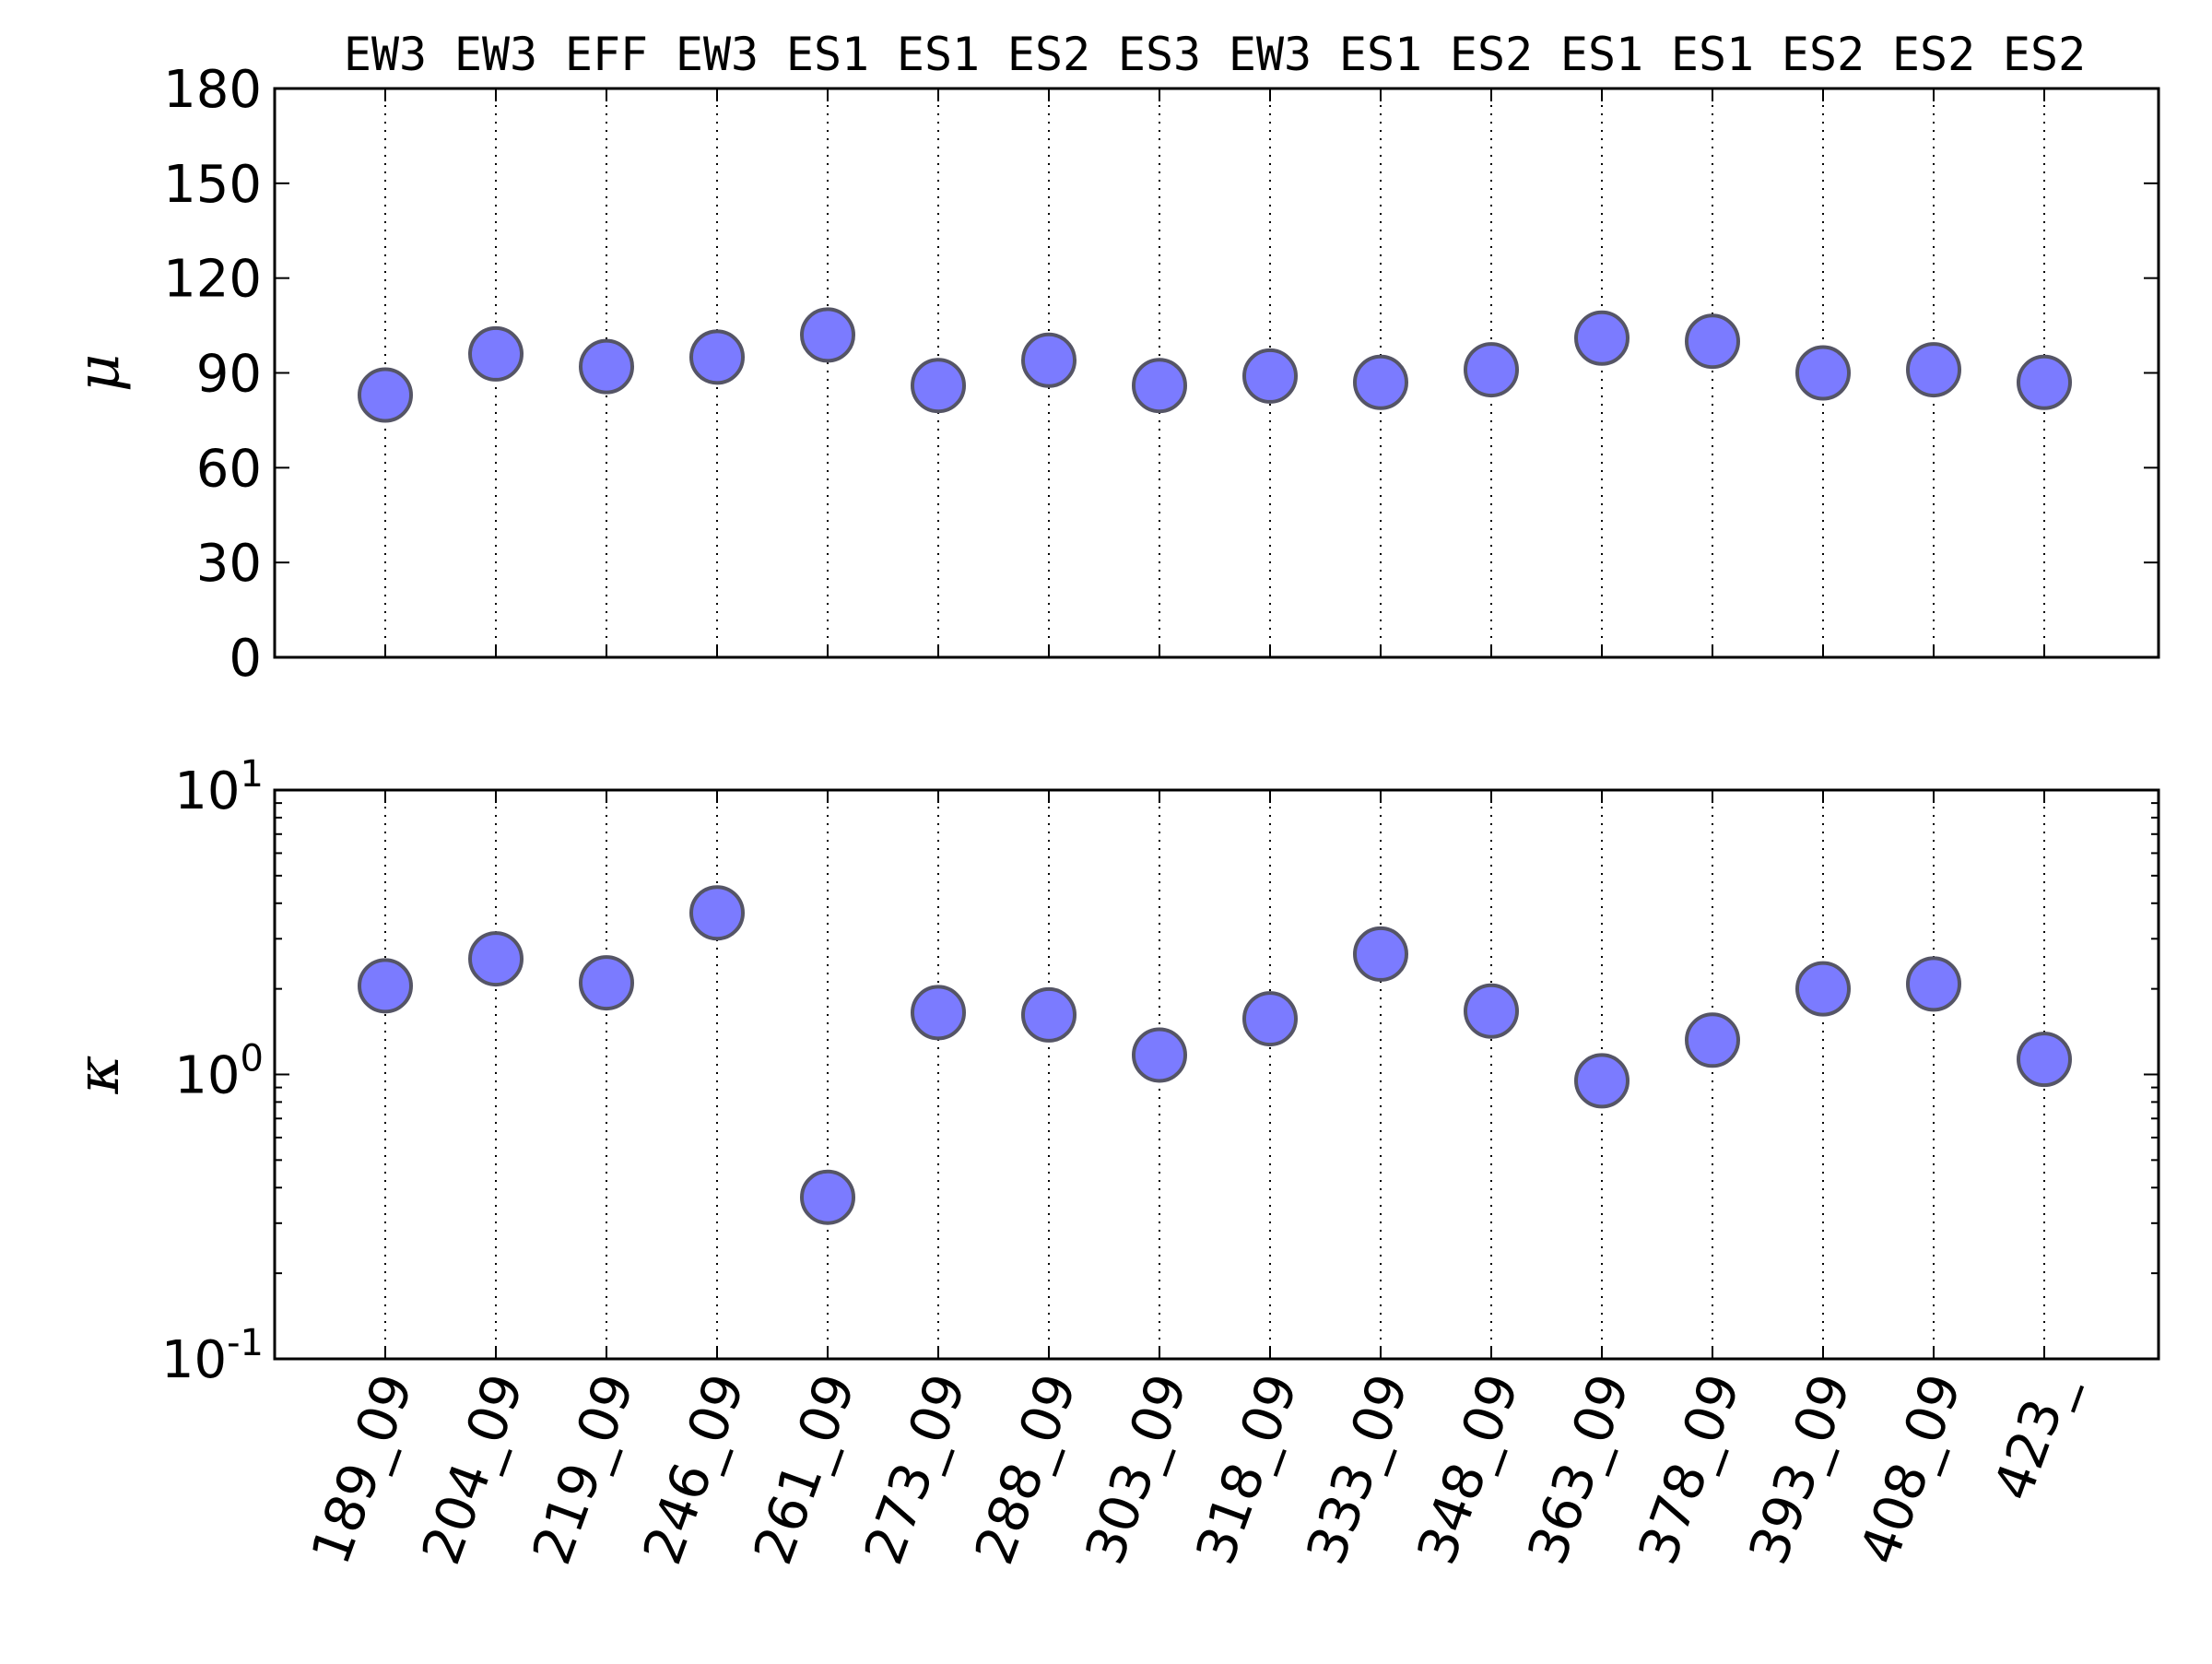  What do you see at coordinates (915, 1469) in the screenshot?
I see `x-tick-label: 273_09` at bounding box center [915, 1469].